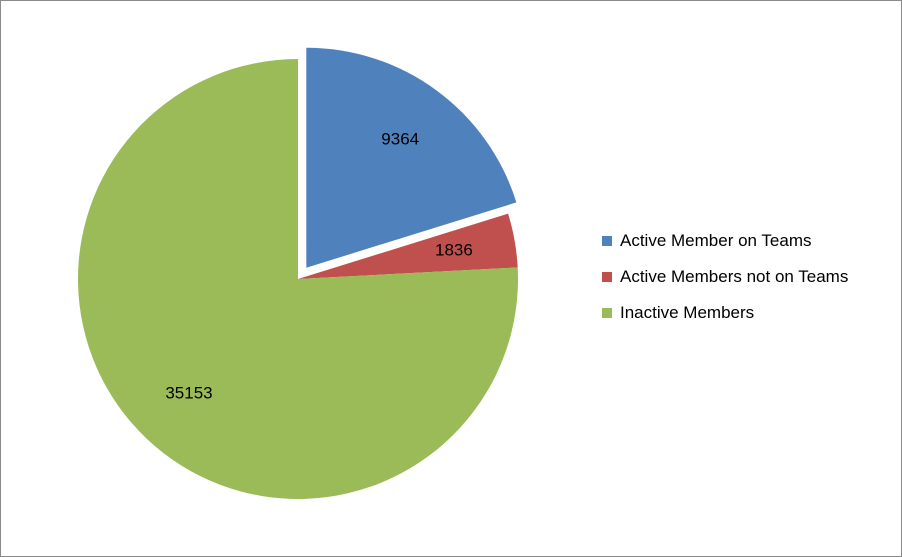 The width and height of the screenshot is (902, 557). Describe the element at coordinates (454, 250) in the screenshot. I see `data-label-1: 1836` at that location.